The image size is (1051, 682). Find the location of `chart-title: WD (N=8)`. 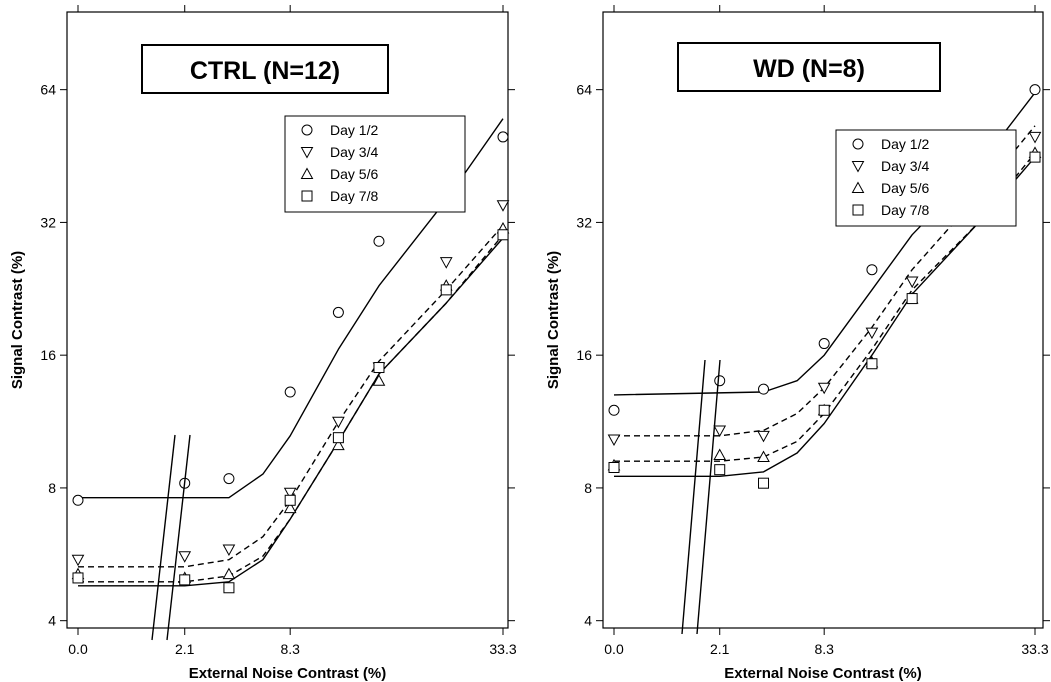

chart-title: WD (N=8) is located at coordinates (809, 69).